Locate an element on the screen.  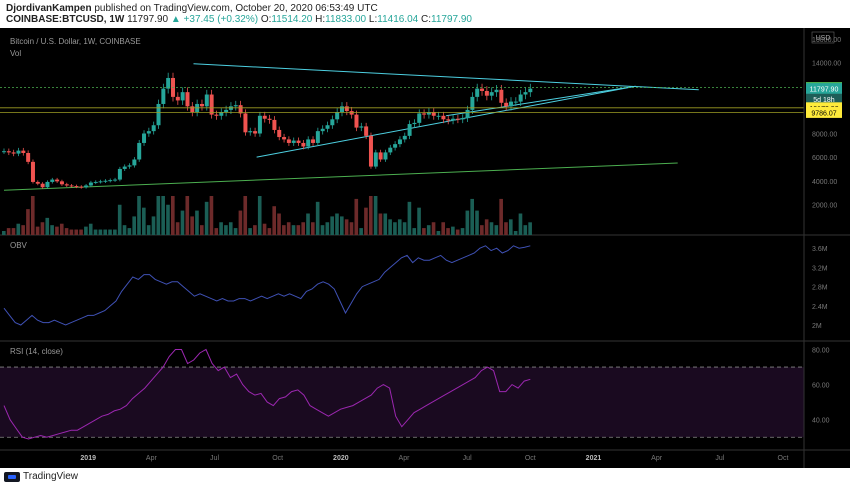
price-tag is located at coordinates (824, 99).